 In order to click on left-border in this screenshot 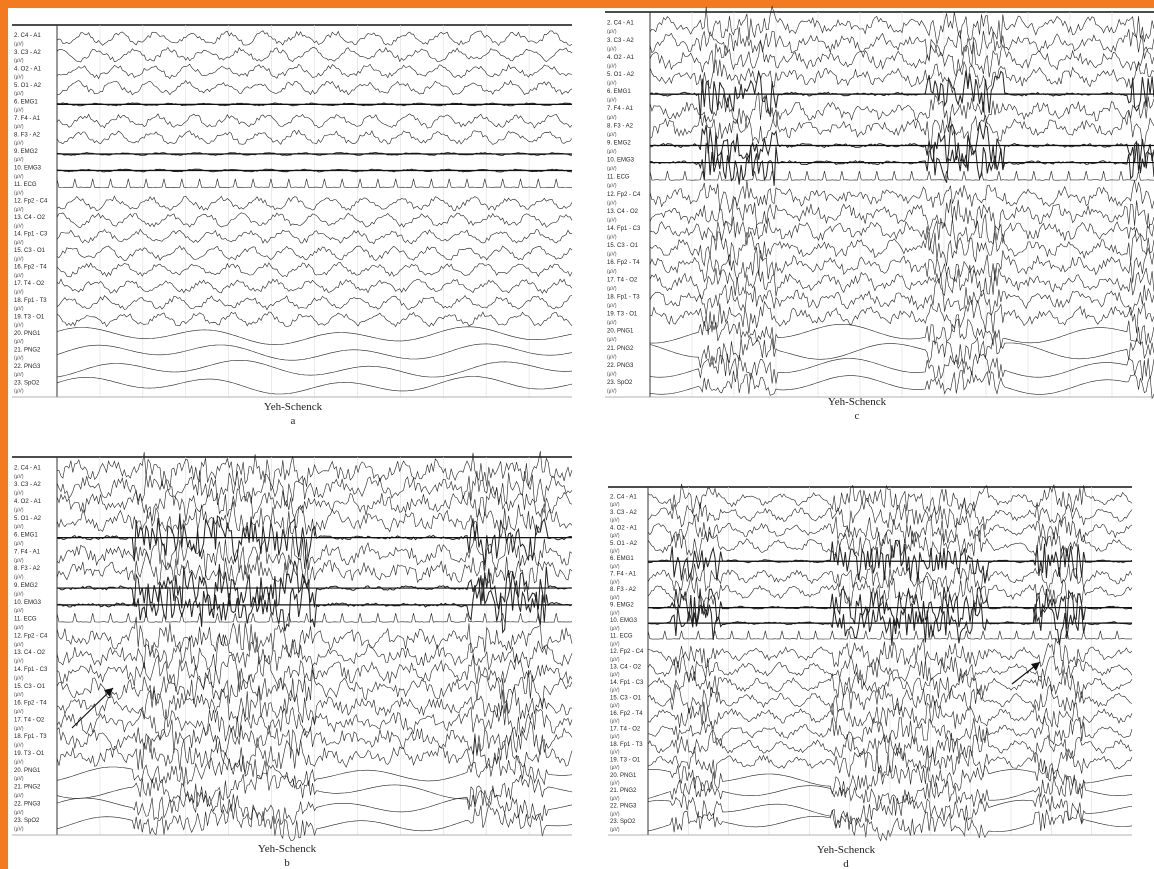, I will do `click(4, 434)`.